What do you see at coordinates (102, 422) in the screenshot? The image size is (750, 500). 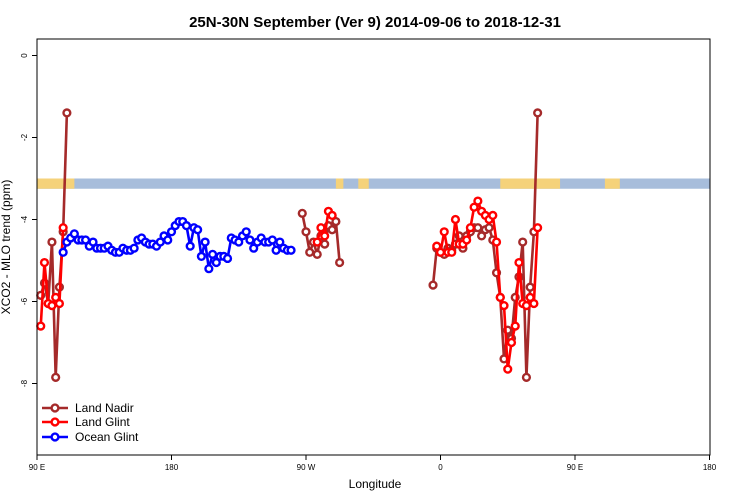 I see `legend-label: Land Glint` at bounding box center [102, 422].